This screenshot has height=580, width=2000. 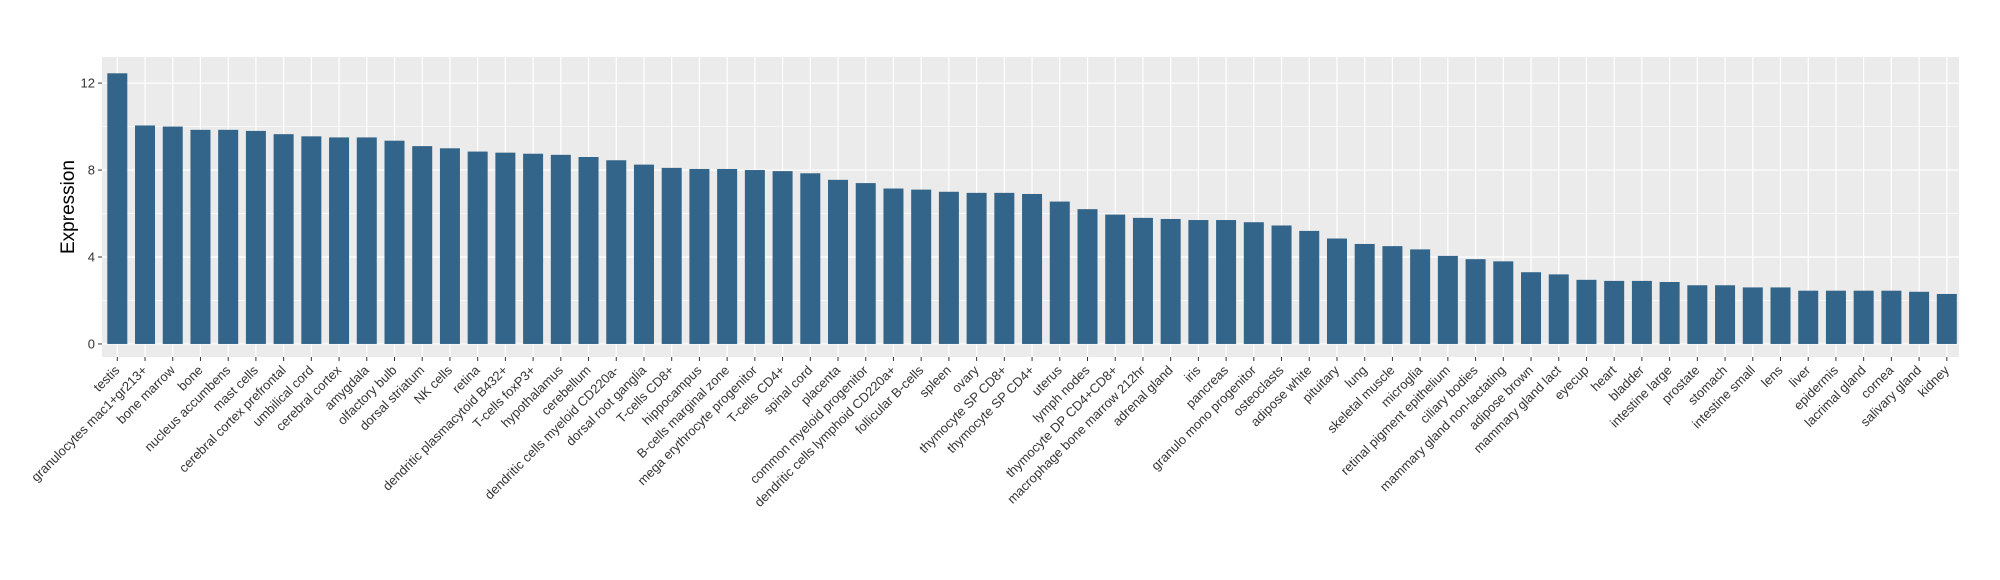 What do you see at coordinates (89, 424) in the screenshot?
I see `x-tick-label: granulocytes mac1+gr213+` at bounding box center [89, 424].